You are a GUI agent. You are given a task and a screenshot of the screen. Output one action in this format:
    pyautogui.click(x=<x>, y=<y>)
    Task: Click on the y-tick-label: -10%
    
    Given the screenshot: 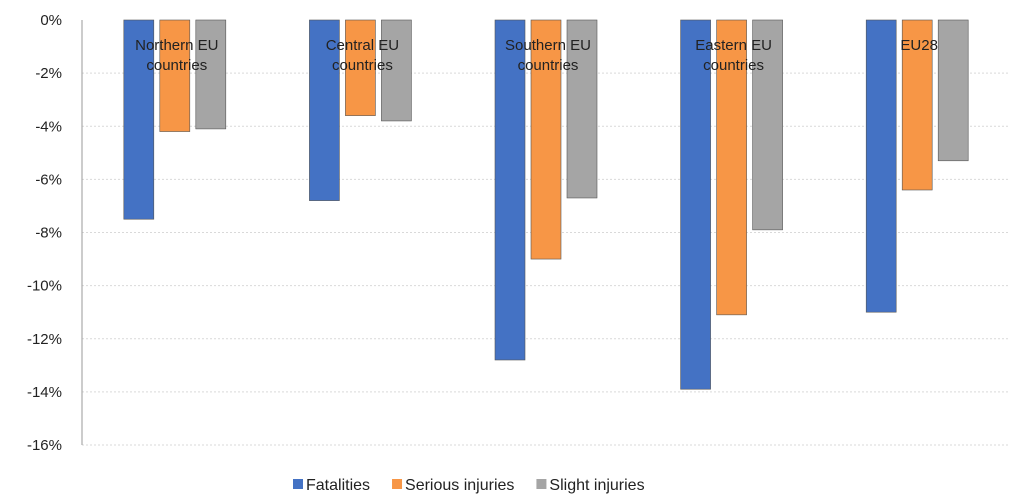 What is the action you would take?
    pyautogui.click(x=44, y=286)
    